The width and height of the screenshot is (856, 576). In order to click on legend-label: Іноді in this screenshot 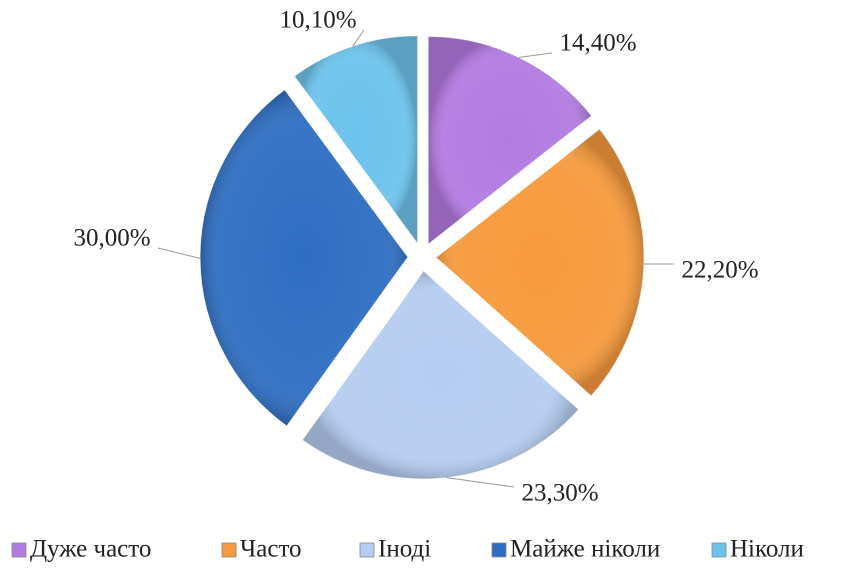, I will do `click(404, 549)`.